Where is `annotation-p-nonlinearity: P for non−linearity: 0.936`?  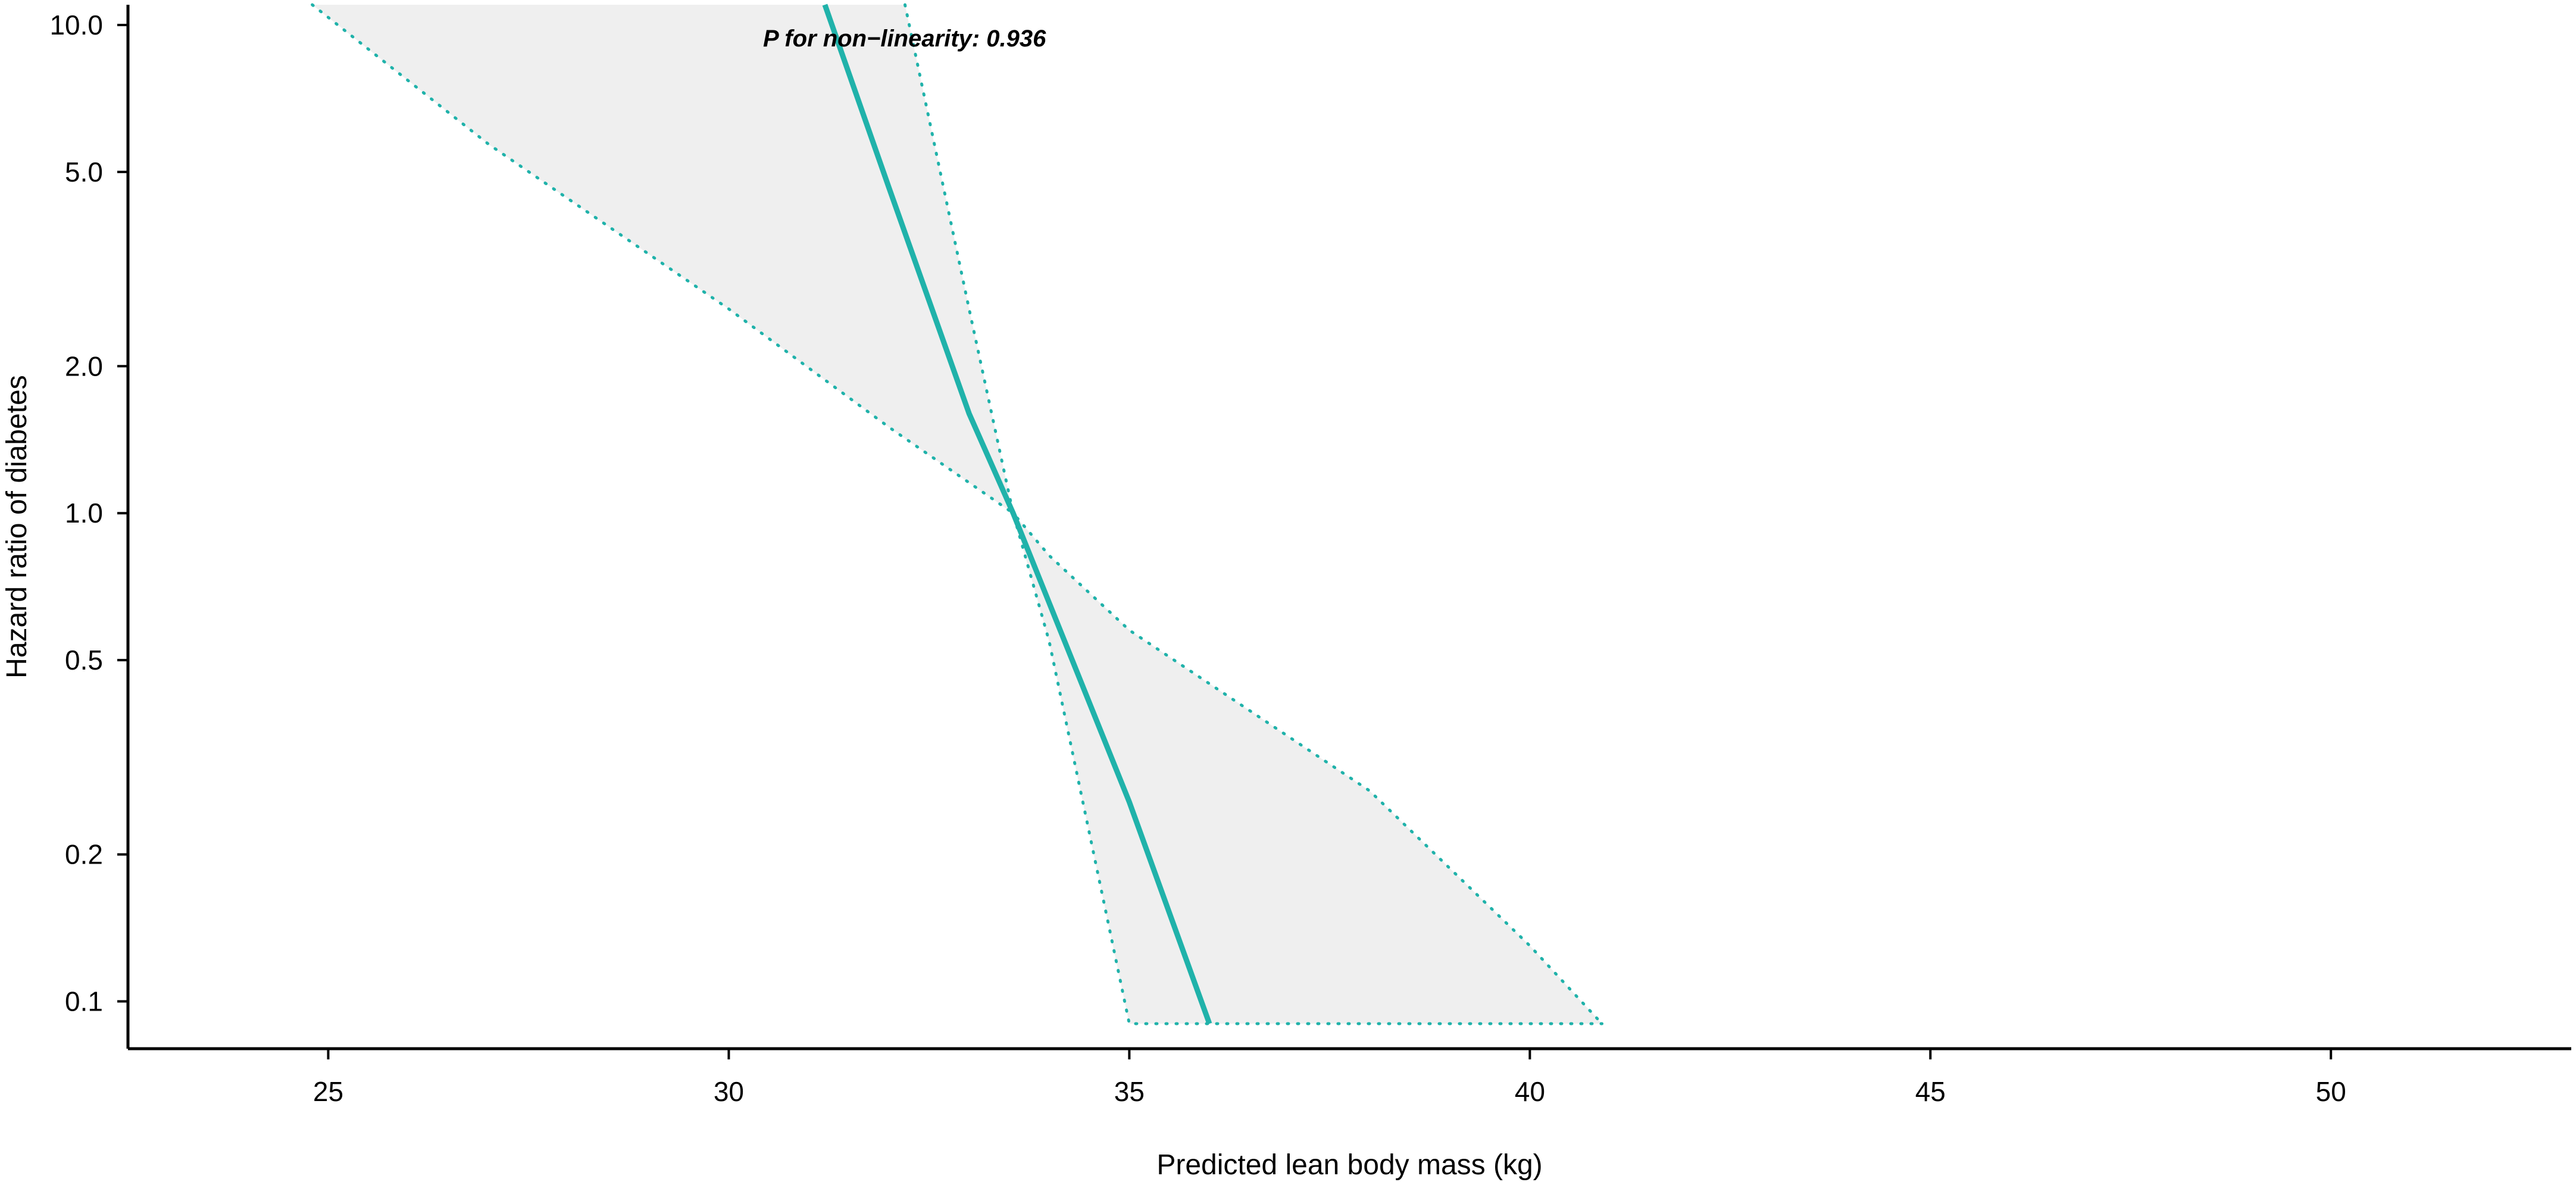
annotation-p-nonlinearity: P for non−linearity: 0.936 is located at coordinates (904, 39).